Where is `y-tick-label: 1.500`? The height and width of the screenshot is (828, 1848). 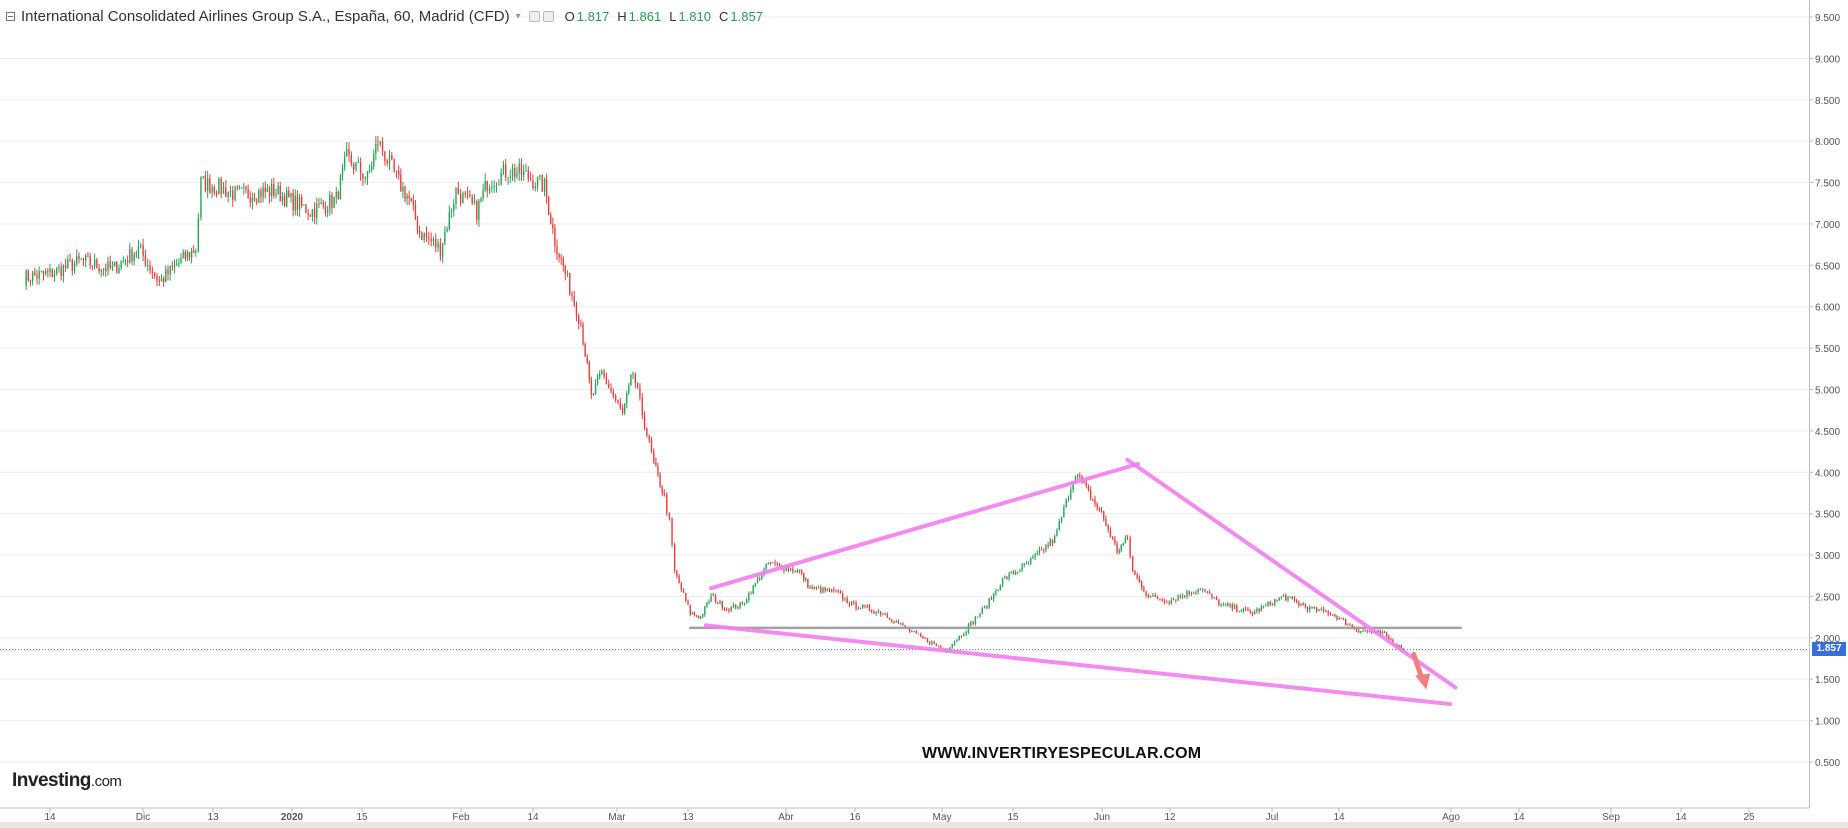 y-tick-label: 1.500 is located at coordinates (1827, 680).